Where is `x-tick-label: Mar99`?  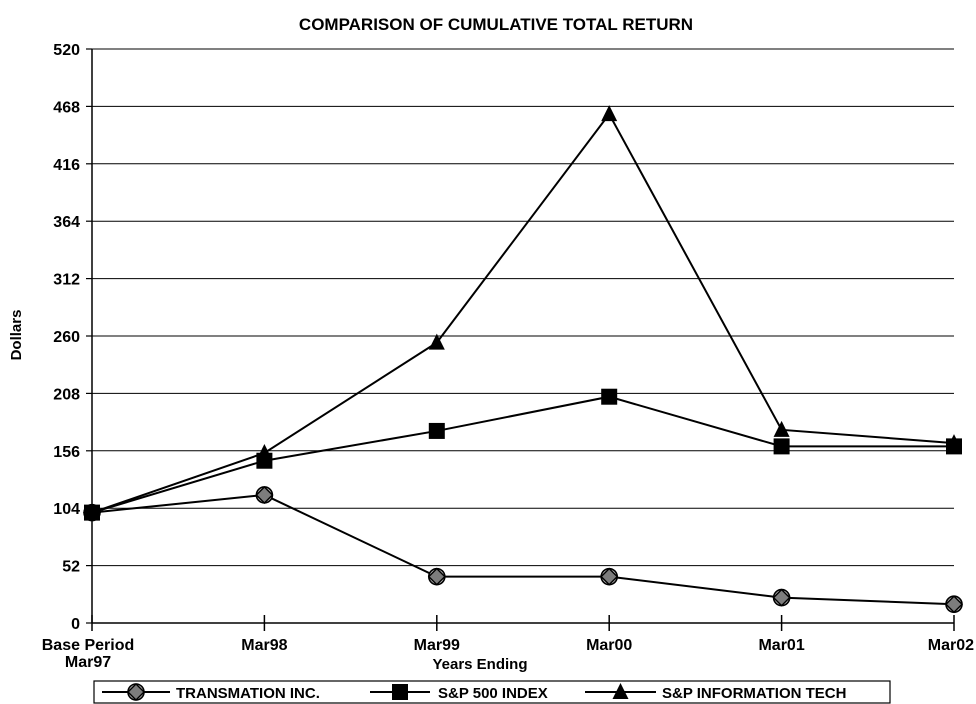
x-tick-label: Mar99 is located at coordinates (437, 645).